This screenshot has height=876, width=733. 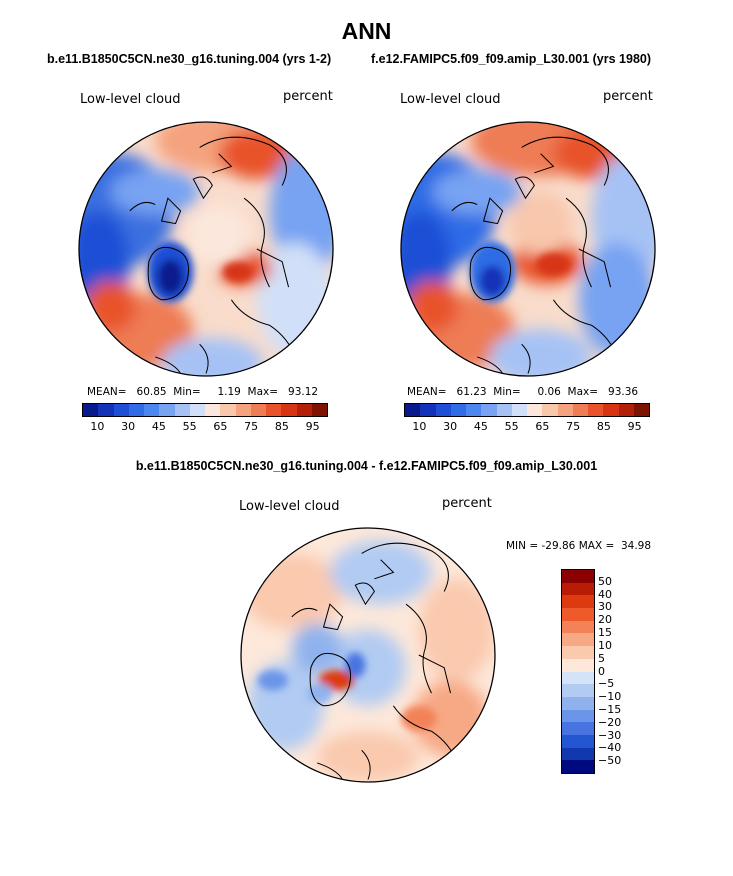 What do you see at coordinates (596, 546) in the screenshot?
I see `diff-max-label: MAX =` at bounding box center [596, 546].